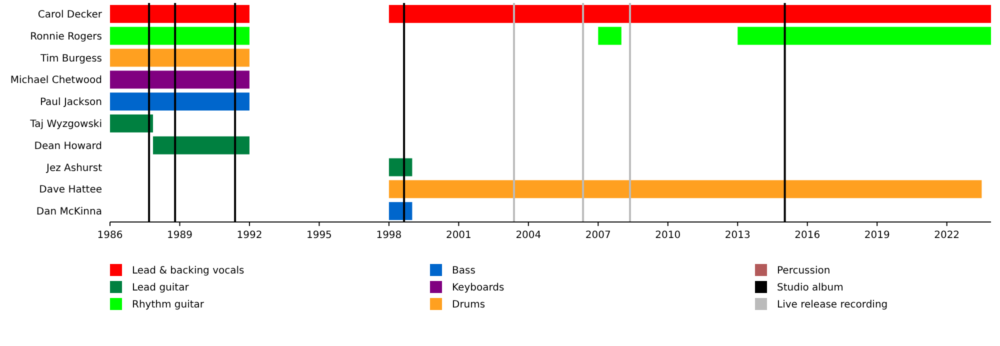 This screenshot has height=346, width=1000. Describe the element at coordinates (188, 271) in the screenshot. I see `legend-label: Lead & backing vocals` at that location.